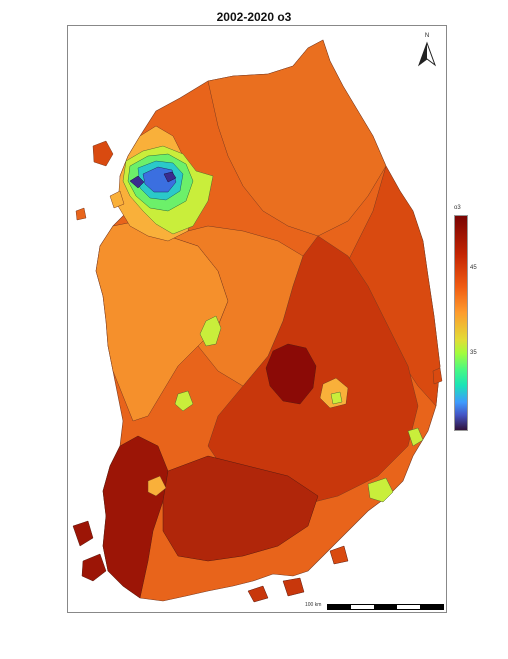 The image size is (508, 659). Describe the element at coordinates (427, 36) in the screenshot. I see `north-label: N` at that location.